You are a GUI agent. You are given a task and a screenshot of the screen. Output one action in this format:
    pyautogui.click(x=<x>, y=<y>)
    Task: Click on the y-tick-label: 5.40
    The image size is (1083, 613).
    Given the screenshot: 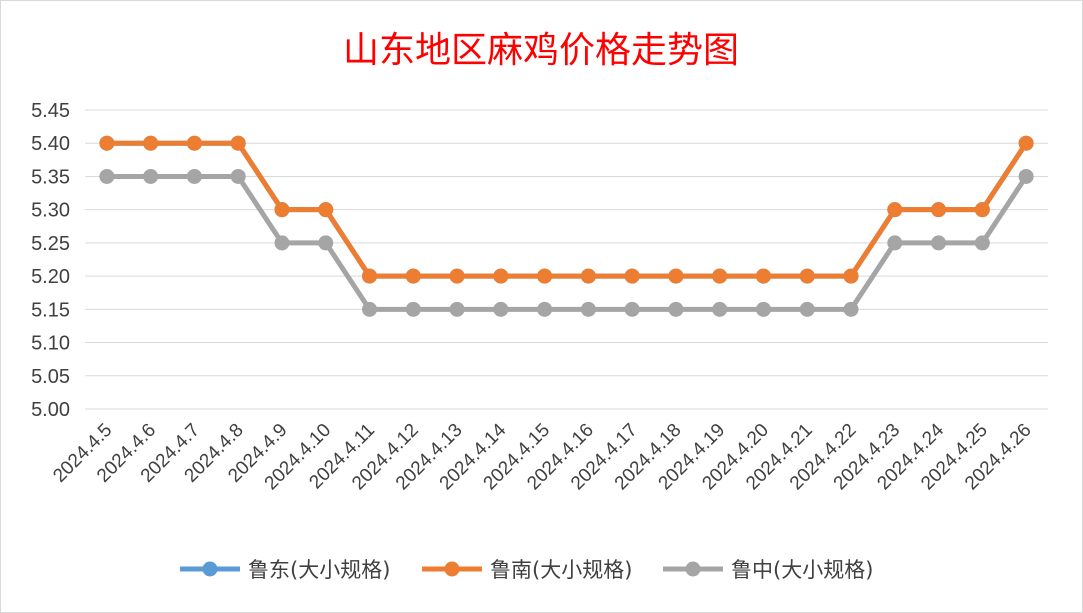 What is the action you would take?
    pyautogui.click(x=50, y=144)
    